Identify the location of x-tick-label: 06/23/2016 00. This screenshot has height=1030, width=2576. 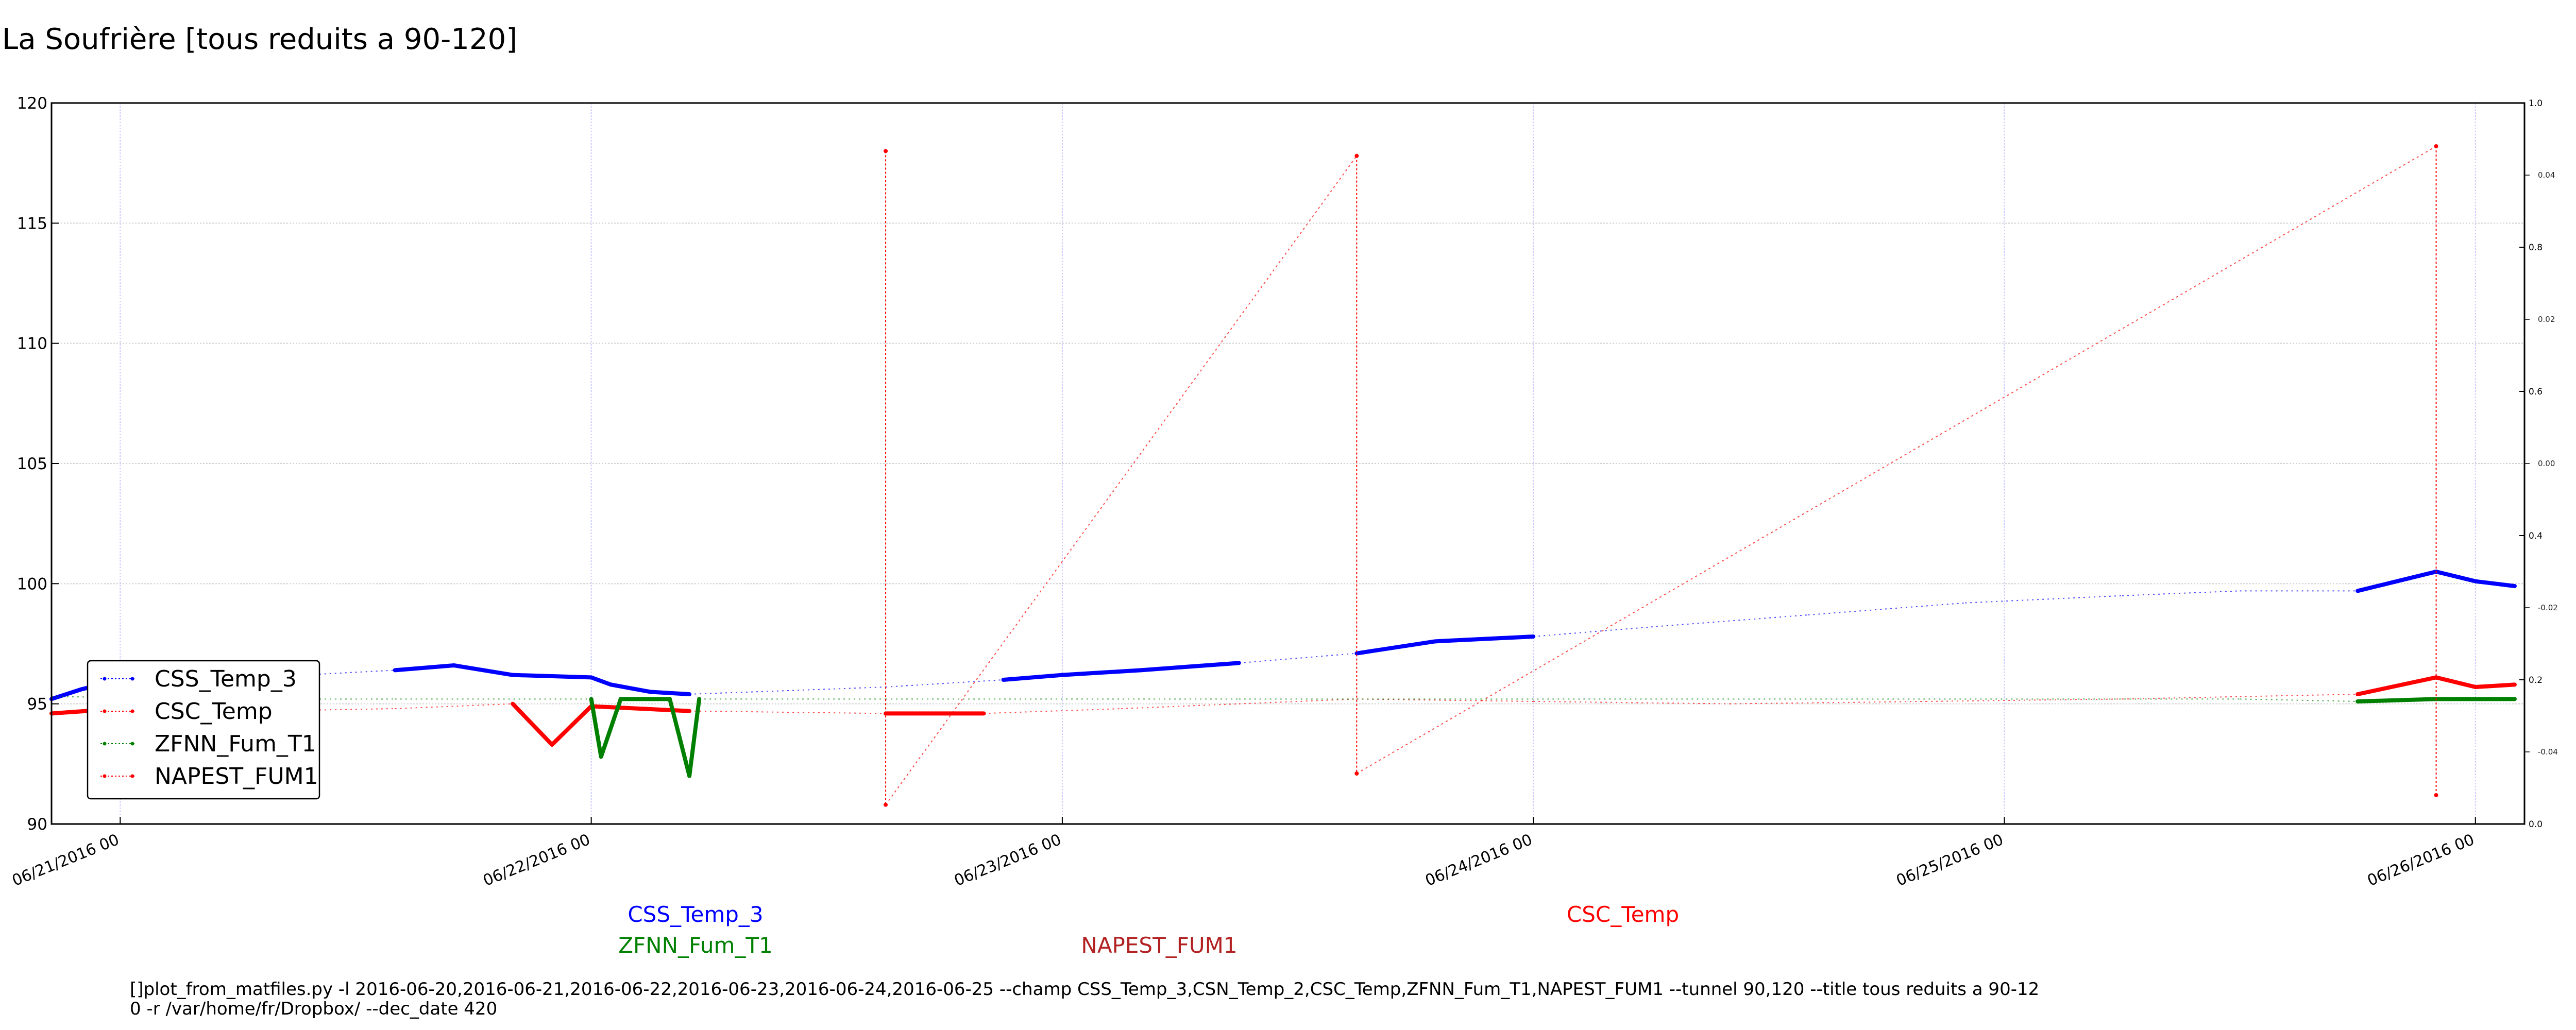
(1008, 860).